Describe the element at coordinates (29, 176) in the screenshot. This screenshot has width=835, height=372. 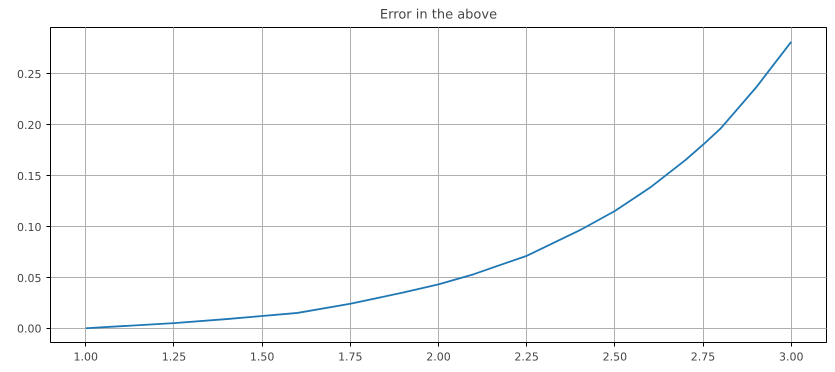
I see `y-tick-label: 0.15` at that location.